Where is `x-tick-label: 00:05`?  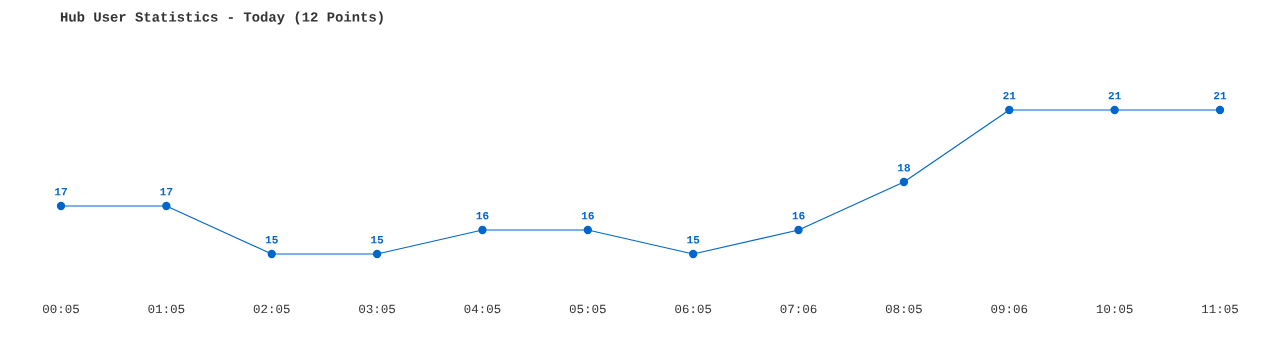 x-tick-label: 00:05 is located at coordinates (61, 309).